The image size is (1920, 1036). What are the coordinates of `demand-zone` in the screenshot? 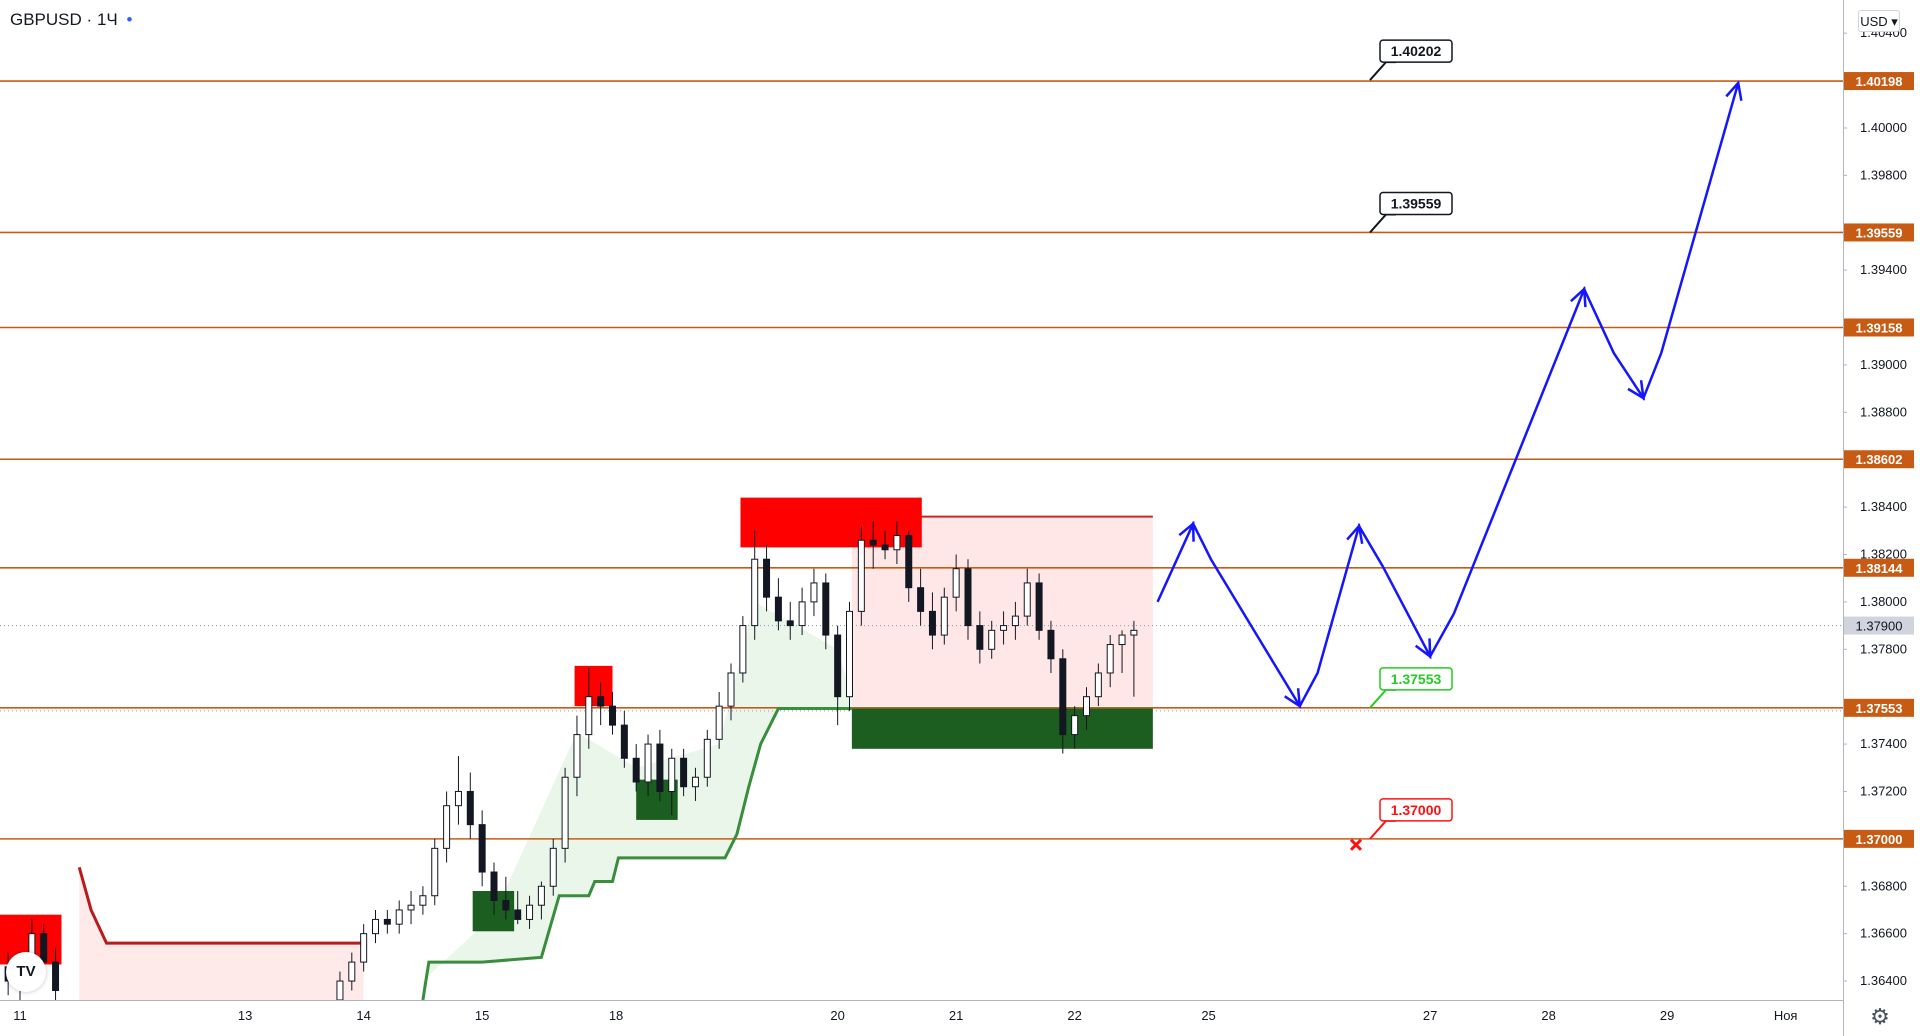 It's located at (1002, 728).